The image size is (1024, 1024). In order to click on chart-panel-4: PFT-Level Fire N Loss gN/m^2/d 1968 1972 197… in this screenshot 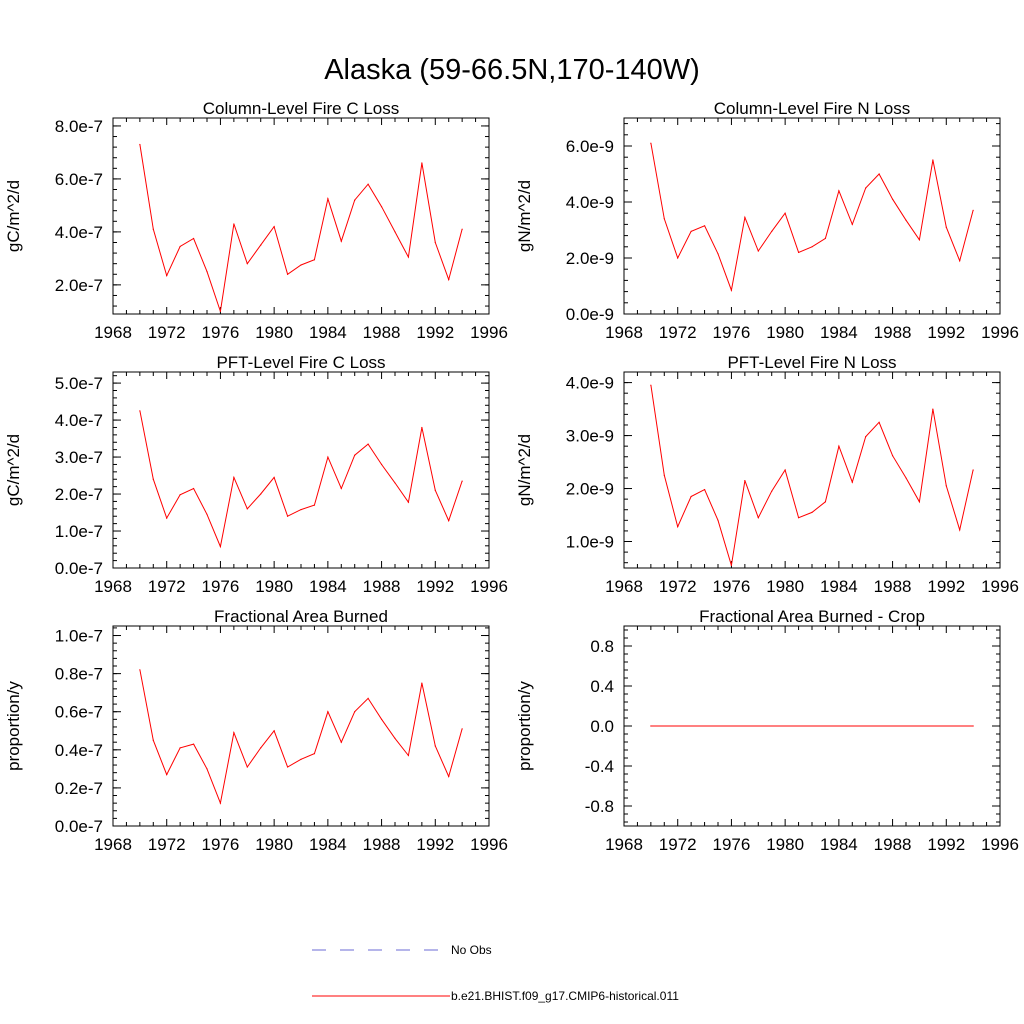, I will do `click(767, 474)`.